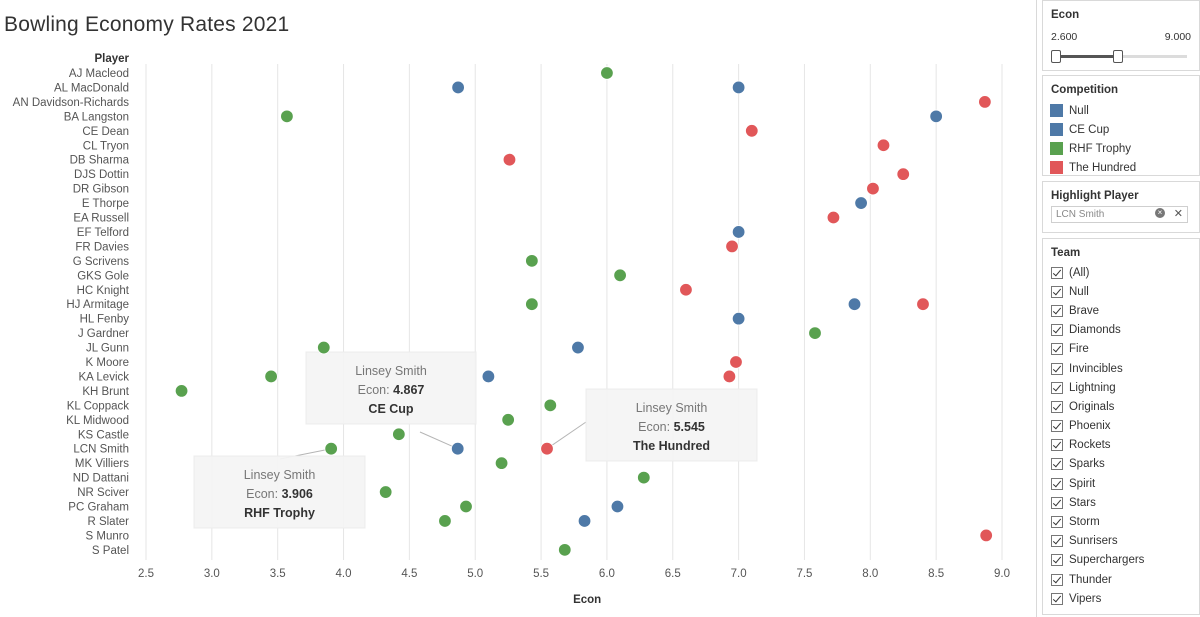  Describe the element at coordinates (475, 574) in the screenshot. I see `x-tick-label: 5.0` at that location.